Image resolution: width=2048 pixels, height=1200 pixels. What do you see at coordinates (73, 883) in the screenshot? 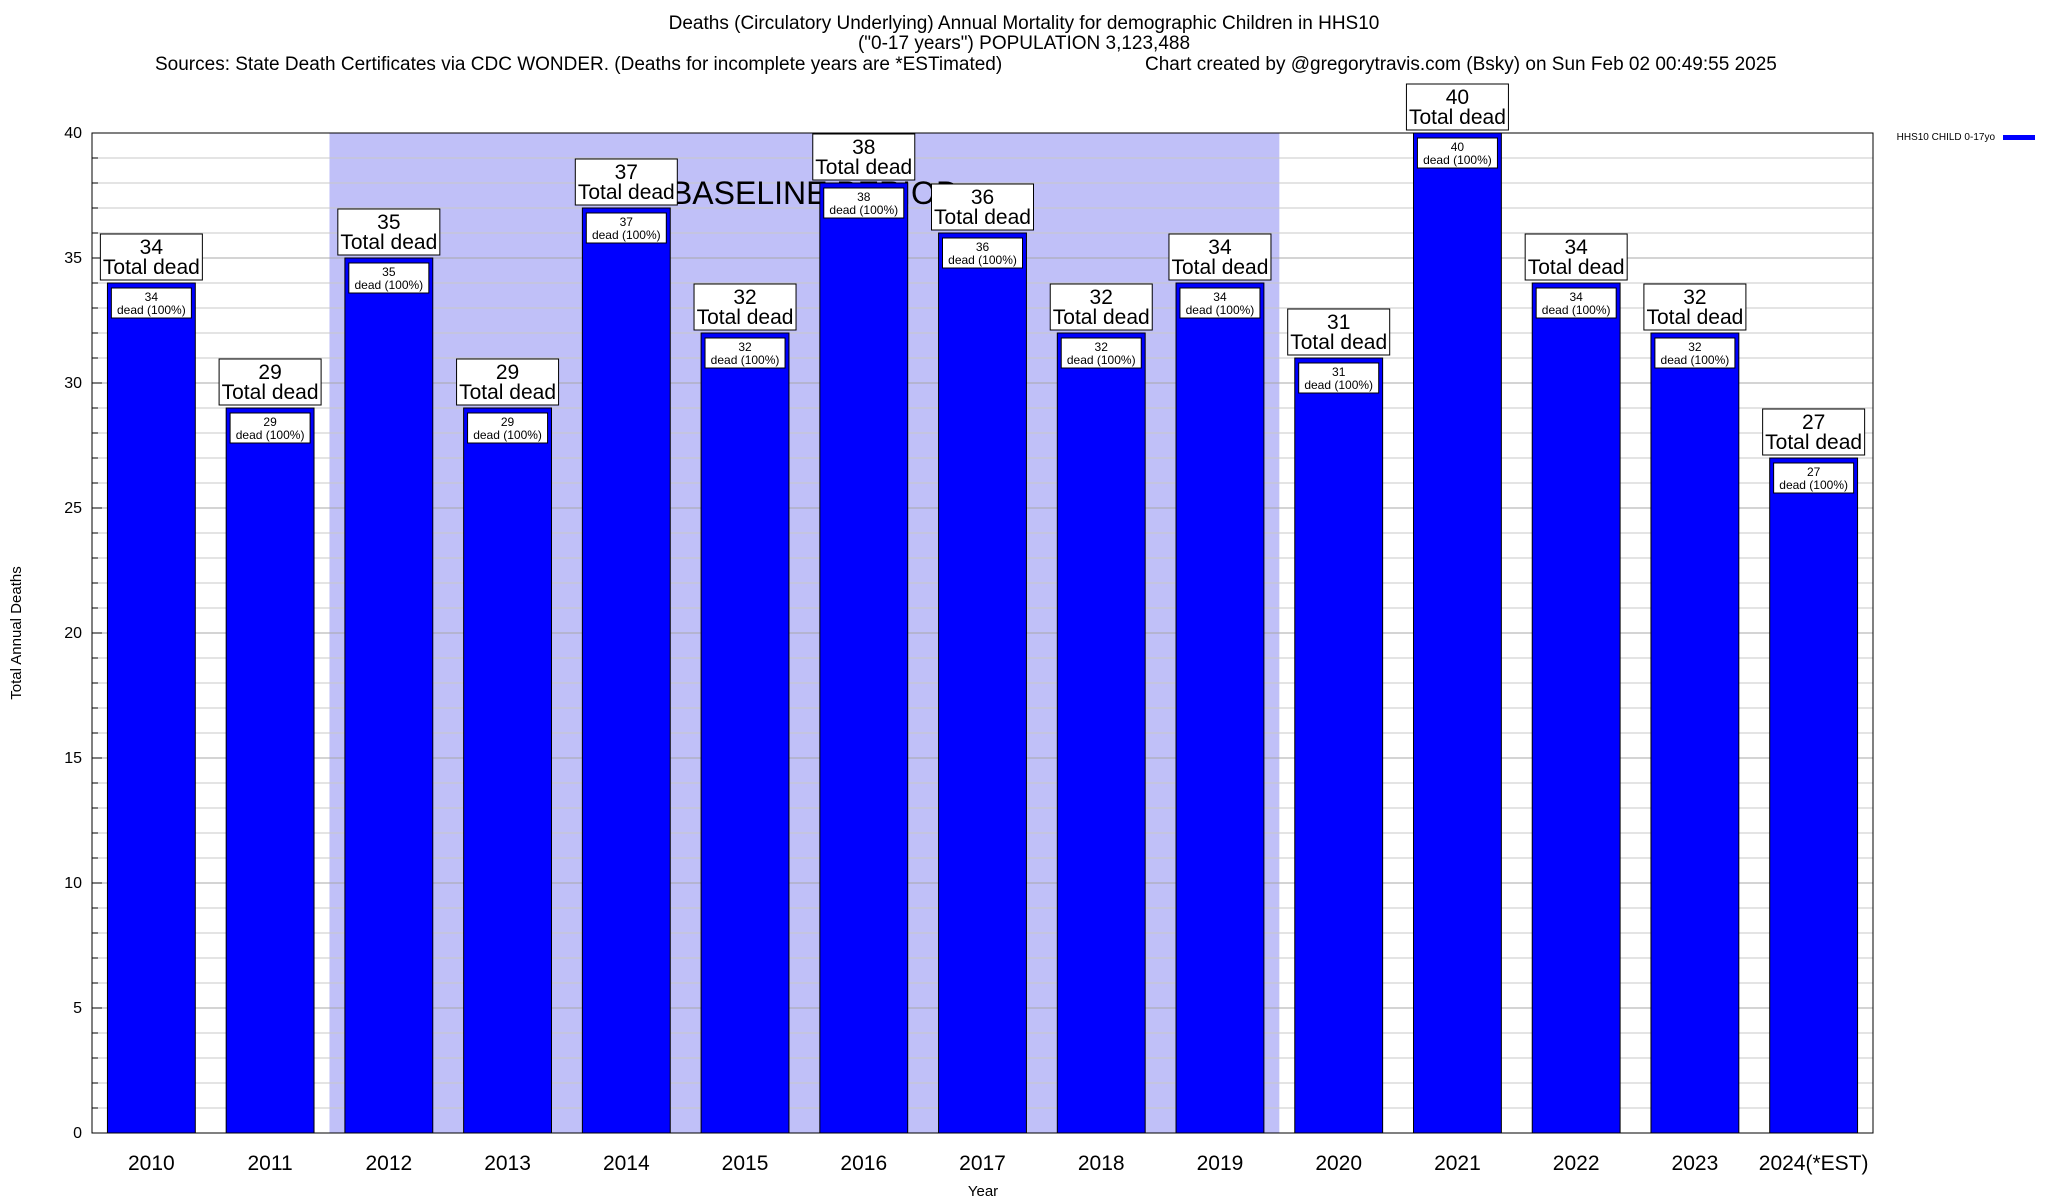
I see `y-tick-label: 10` at bounding box center [73, 883].